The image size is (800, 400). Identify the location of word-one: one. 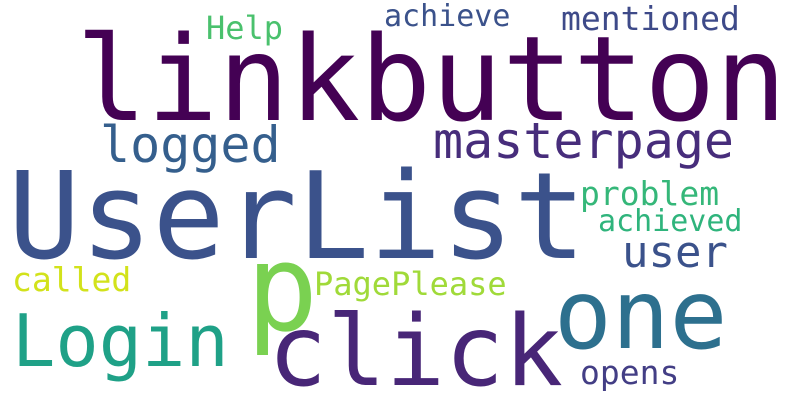
(641, 315).